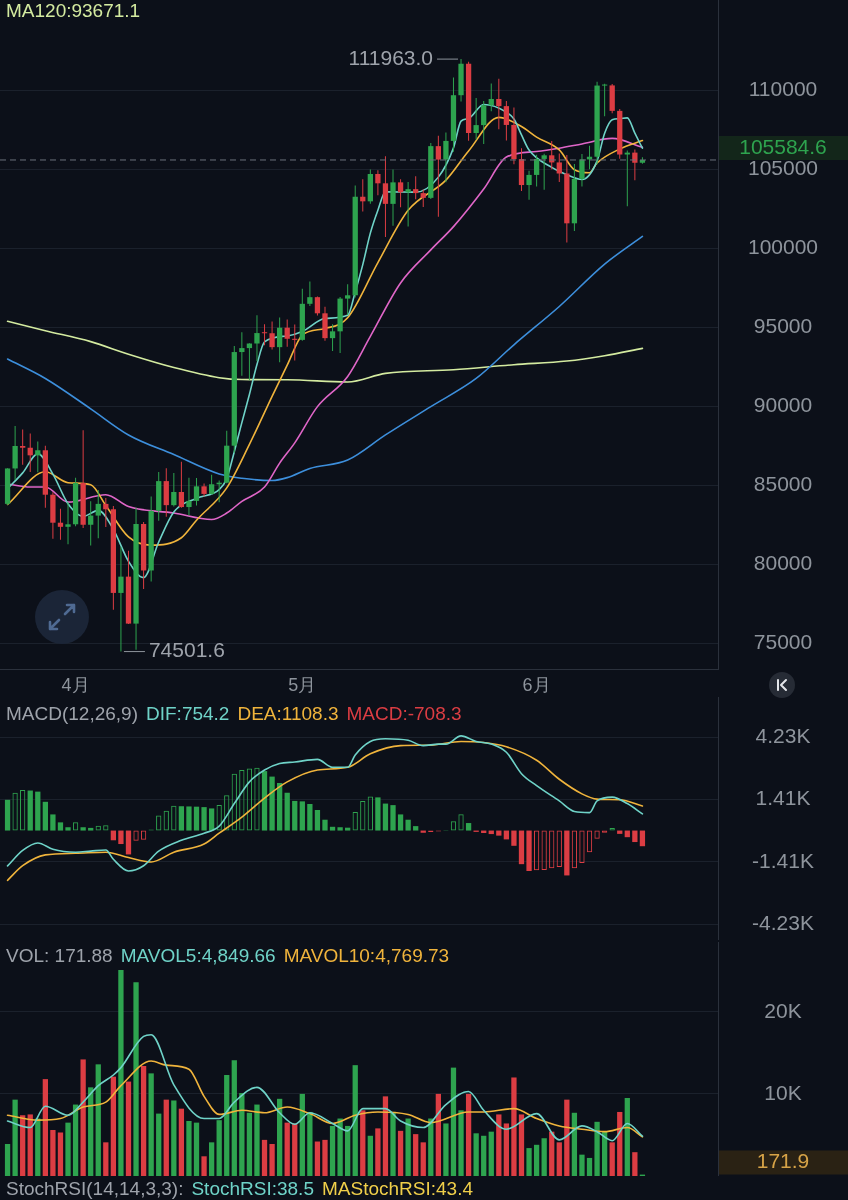 The image size is (848, 1200). What do you see at coordinates (783, 1010) in the screenshot?
I see `y-tick-label: 20K` at bounding box center [783, 1010].